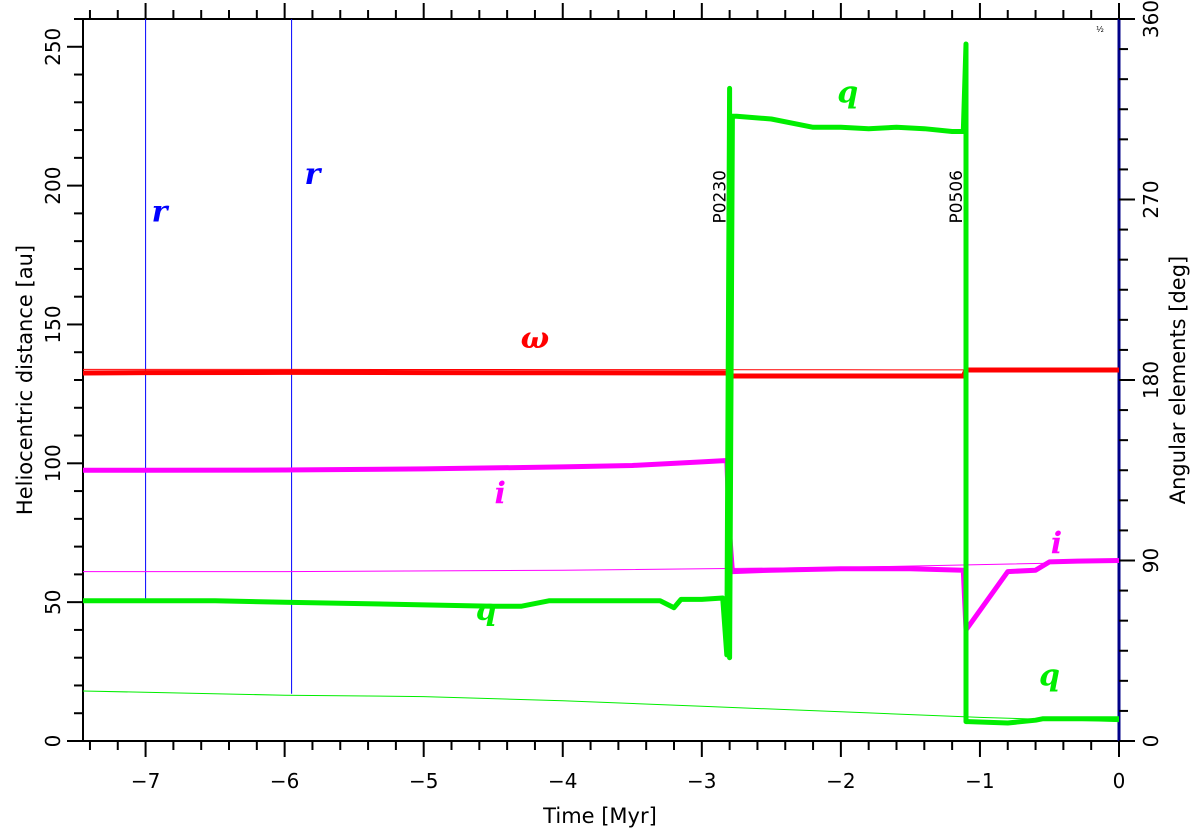 The width and height of the screenshot is (1200, 837). Describe the element at coordinates (1151, 741) in the screenshot. I see `y-right-tick-label-0: 0` at that location.